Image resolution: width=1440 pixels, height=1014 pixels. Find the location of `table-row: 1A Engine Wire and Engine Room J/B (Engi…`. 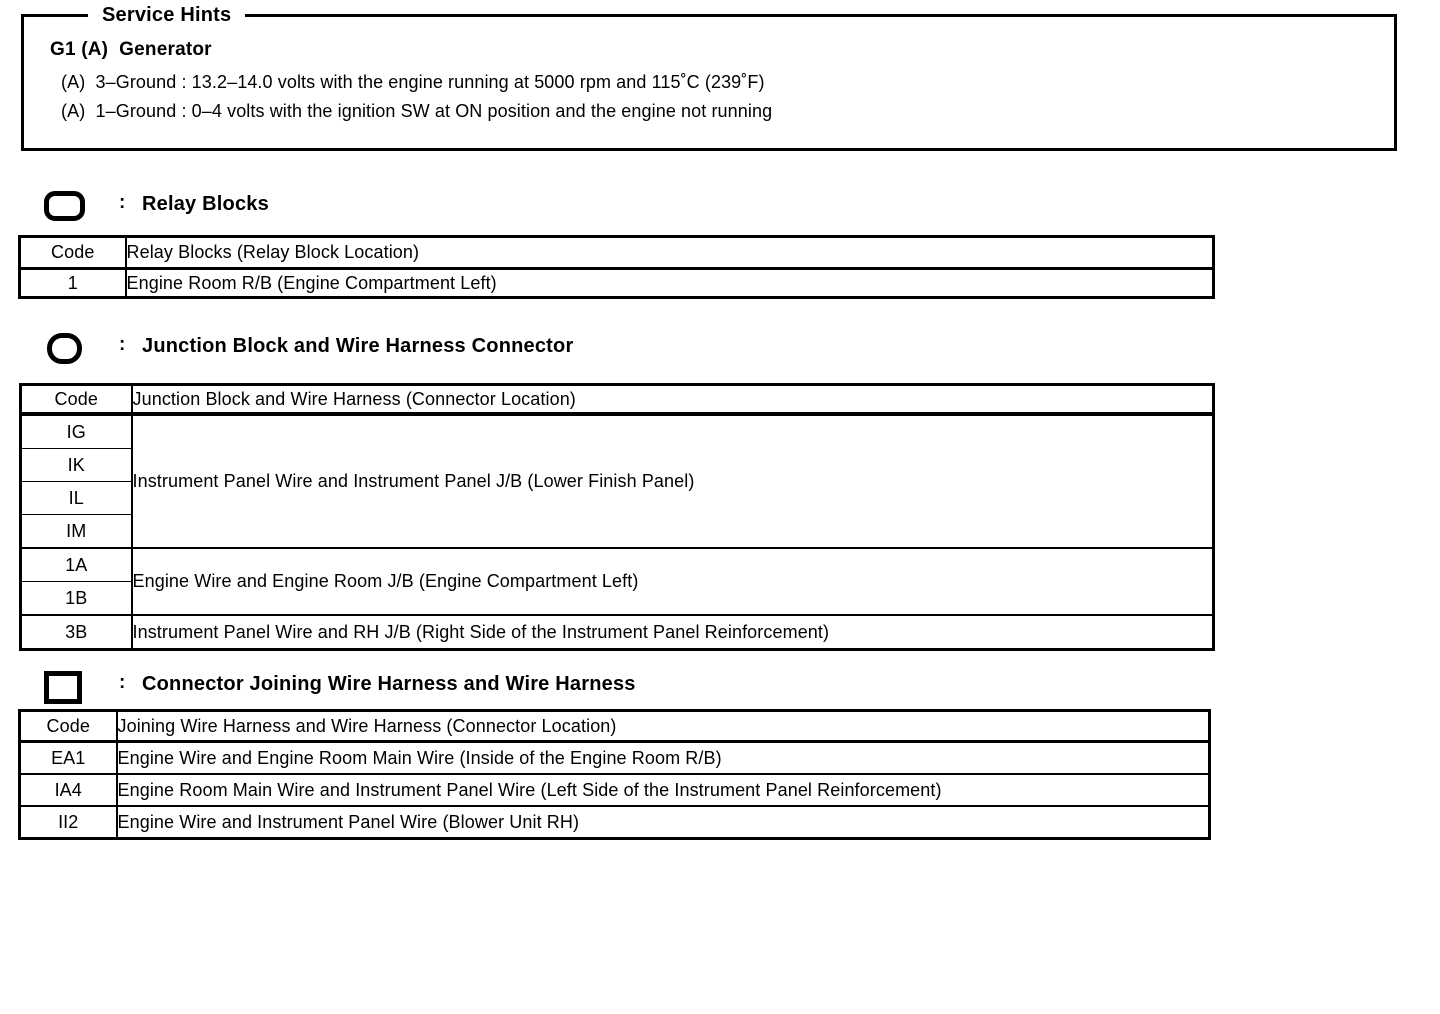

table-row: 1A Engine Wire and Engine Room J/B (Engi… is located at coordinates (617, 582).